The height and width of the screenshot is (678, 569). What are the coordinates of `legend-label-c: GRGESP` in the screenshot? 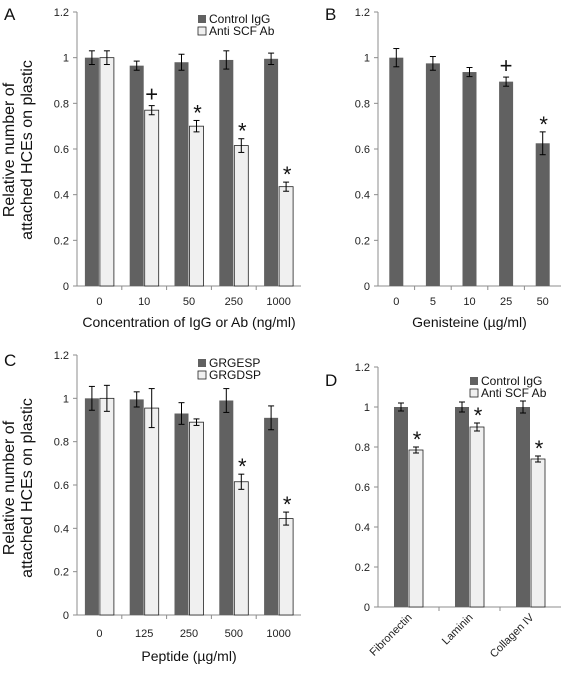 It's located at (234, 363).